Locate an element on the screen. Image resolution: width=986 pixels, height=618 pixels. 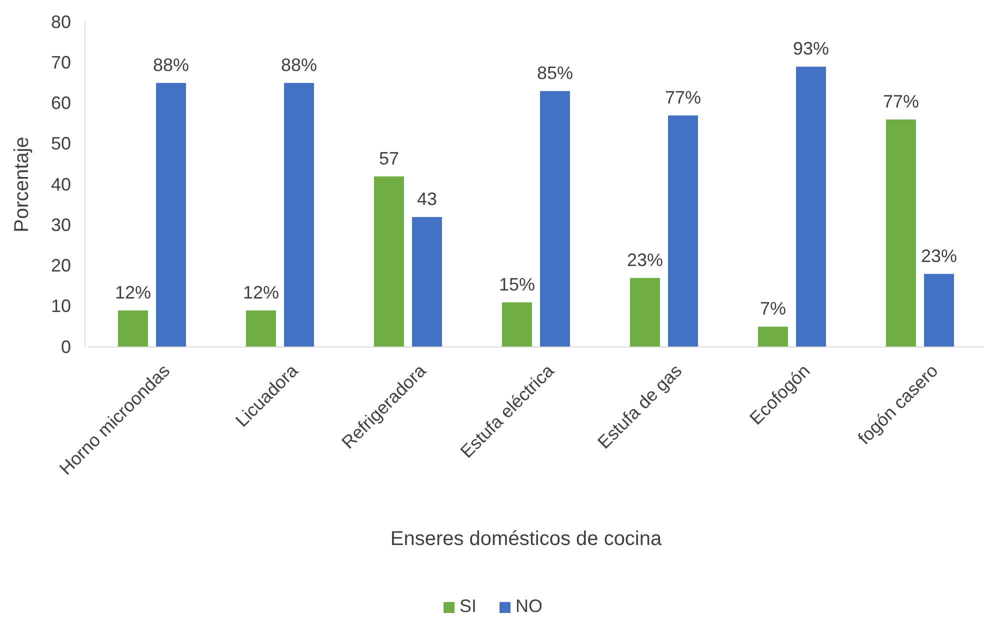
y-tick-label: 10 is located at coordinates (60, 306).